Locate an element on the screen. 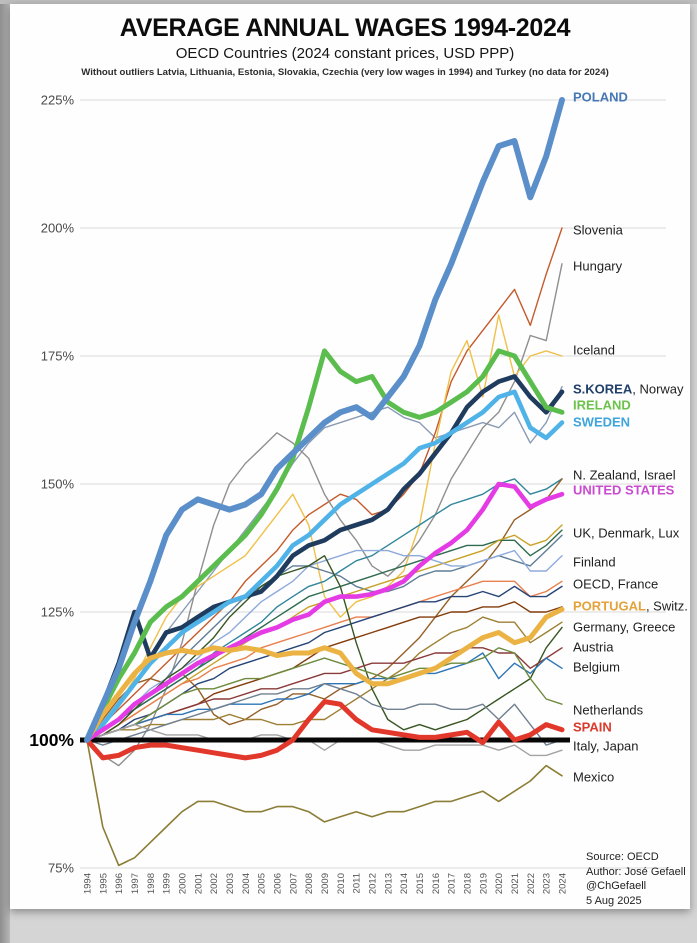 This screenshot has height=943, width=697. series-netherlands is located at coordinates (324, 694).